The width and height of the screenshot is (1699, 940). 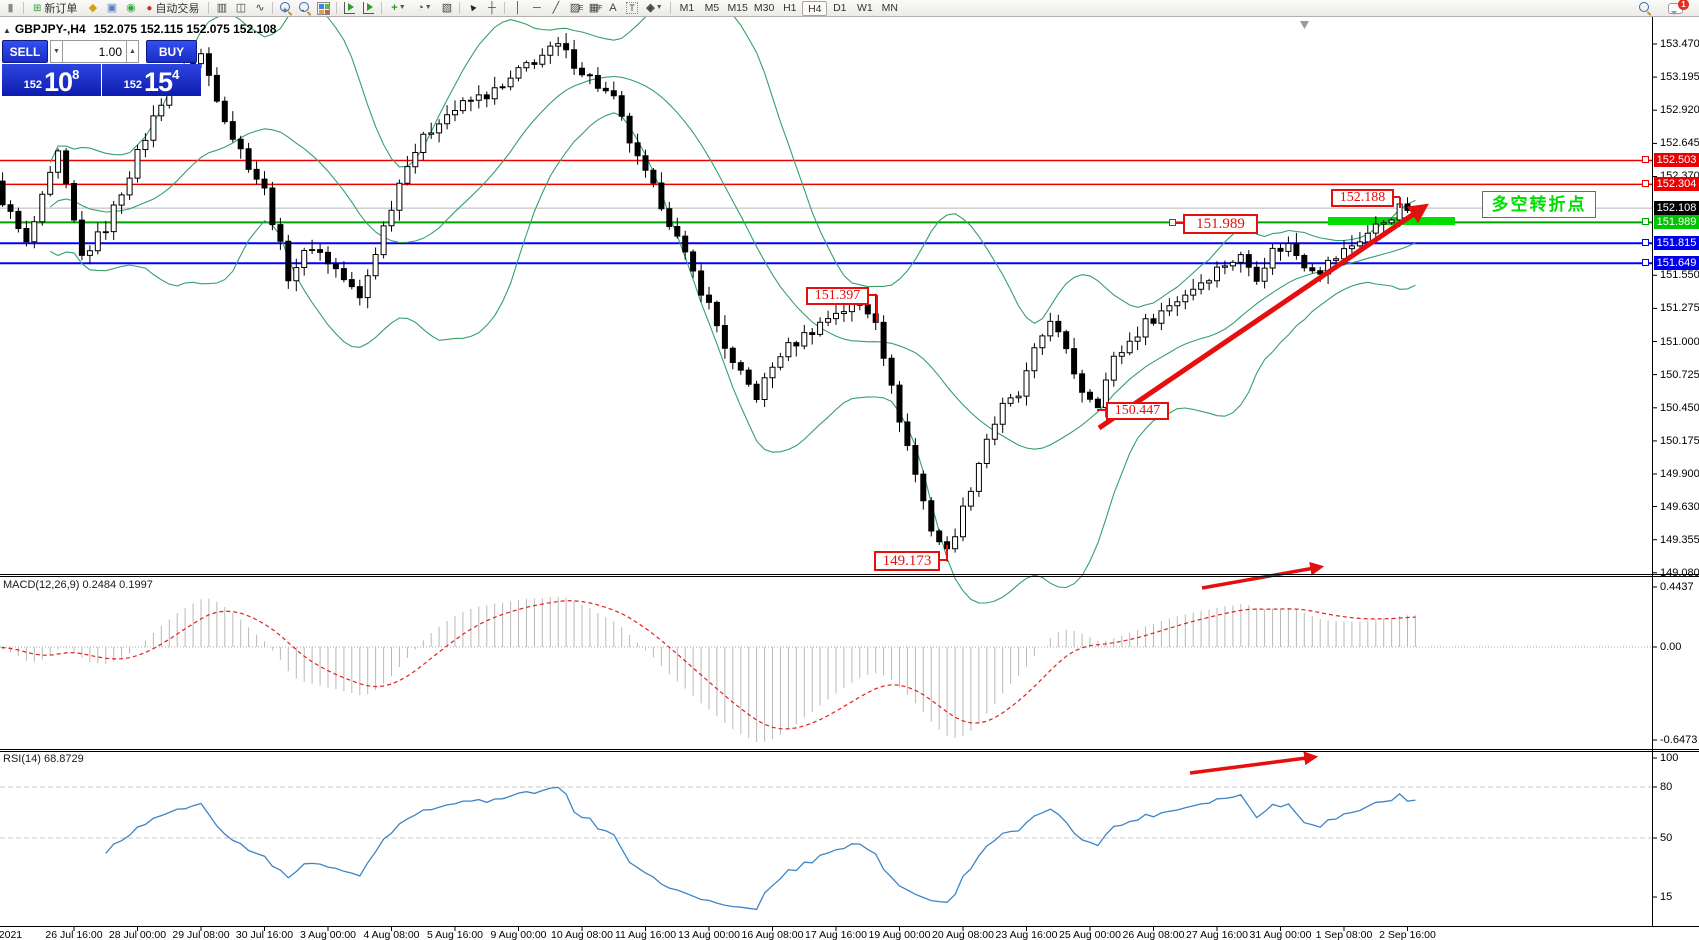 What do you see at coordinates (158, 82) in the screenshot?
I see `buy-price-pips: 15` at bounding box center [158, 82].